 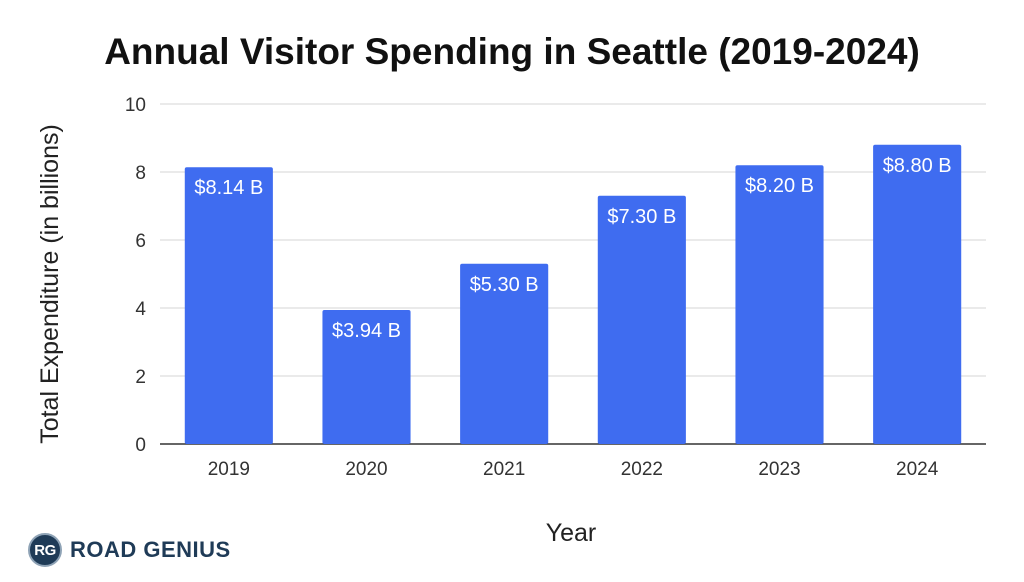 What do you see at coordinates (150, 549) in the screenshot?
I see `brand-name: ROAD GENIUS` at bounding box center [150, 549].